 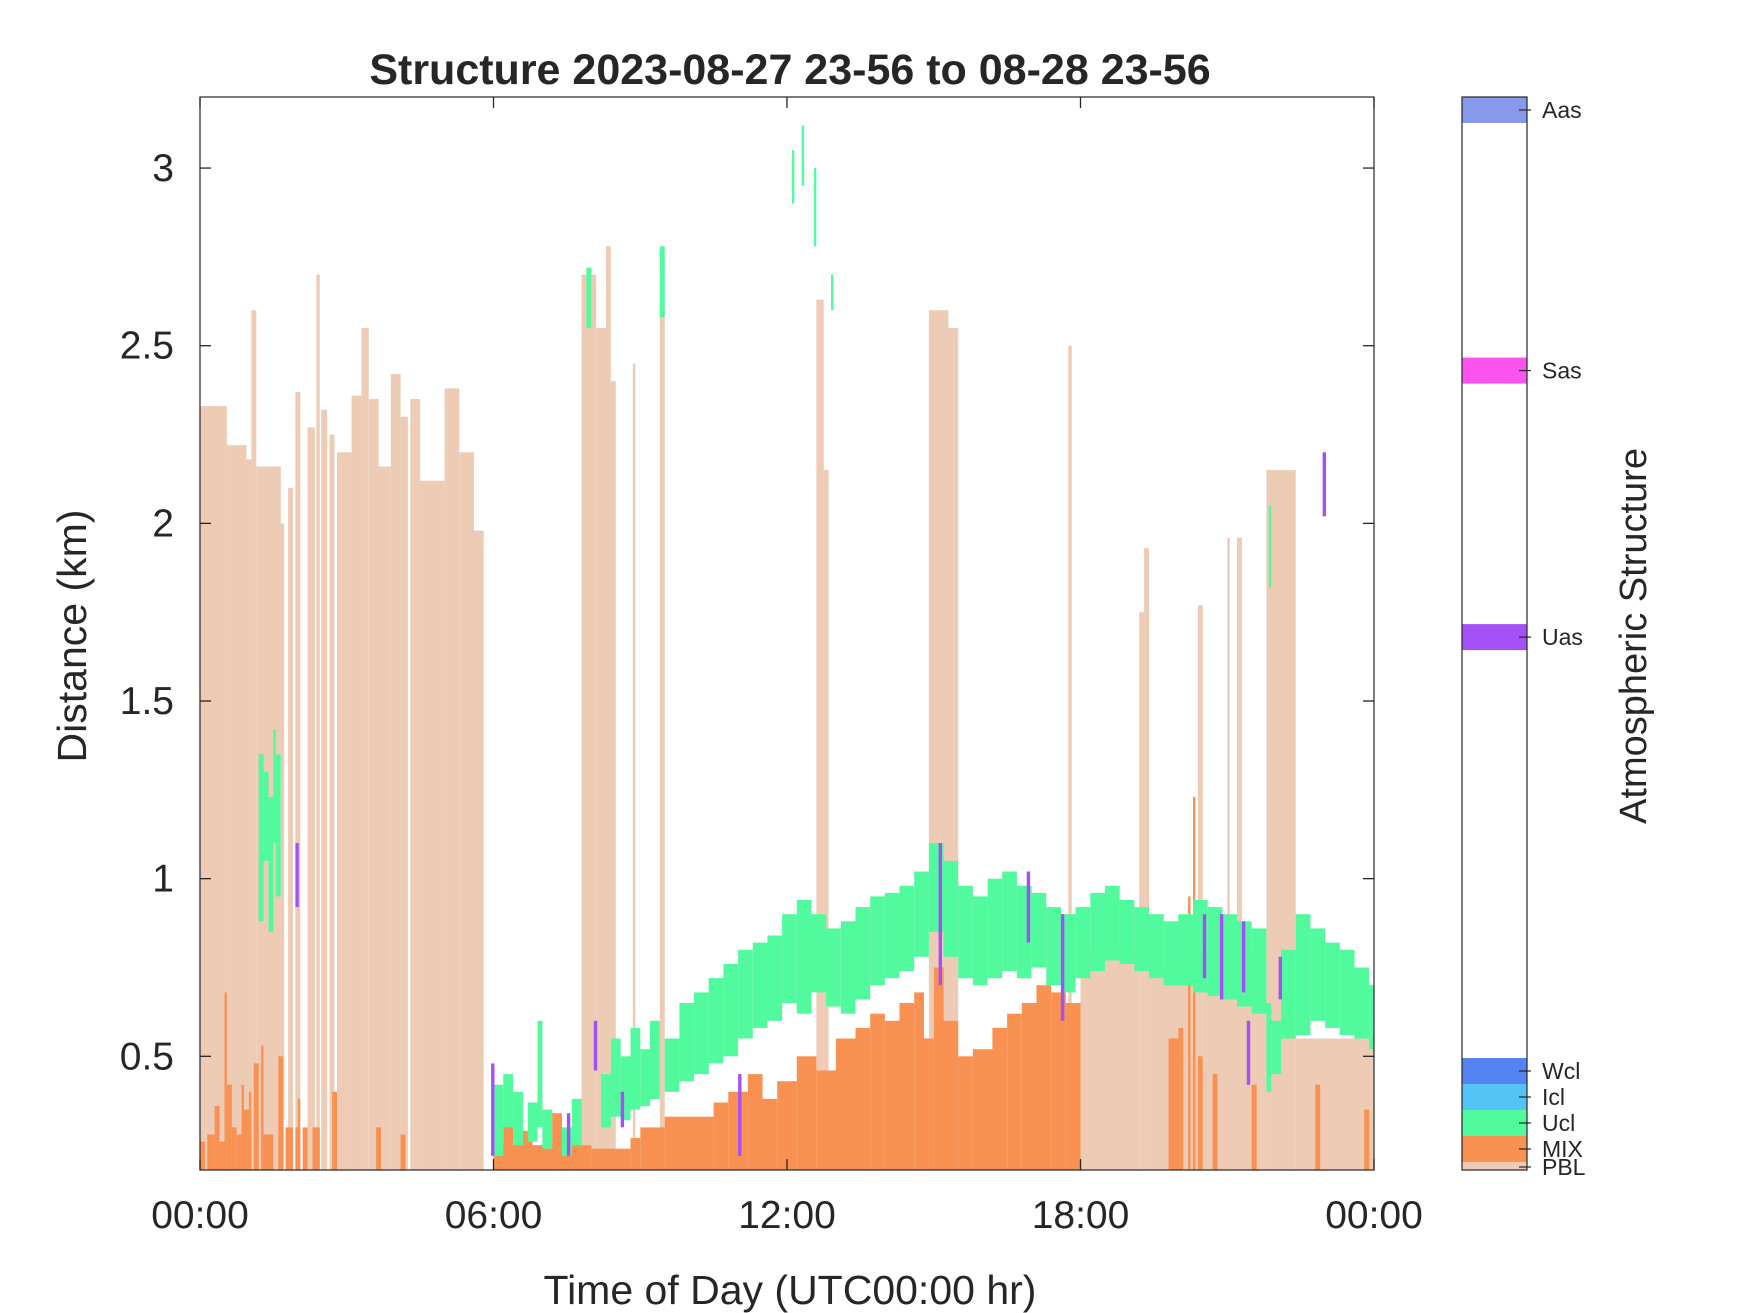 What do you see at coordinates (1634, 636) in the screenshot?
I see `colorbar-title: Atmospheric Structure` at bounding box center [1634, 636].